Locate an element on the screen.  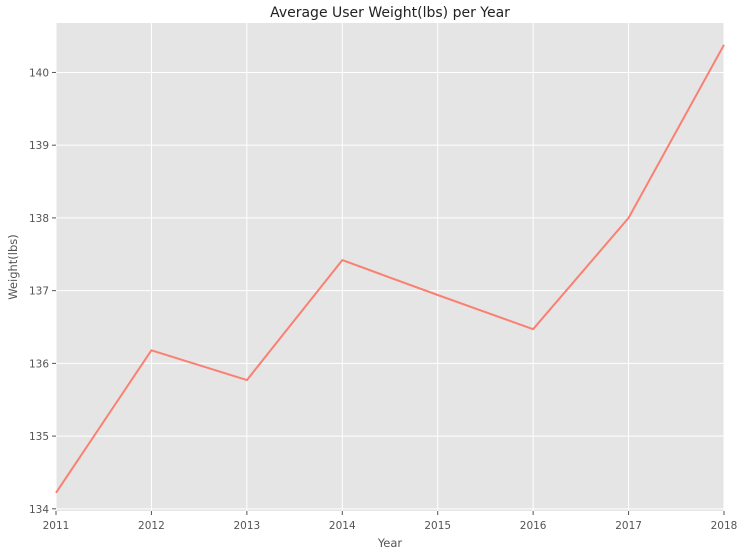
chart-title: Average User Weight(lbs) per Year is located at coordinates (390, 13).